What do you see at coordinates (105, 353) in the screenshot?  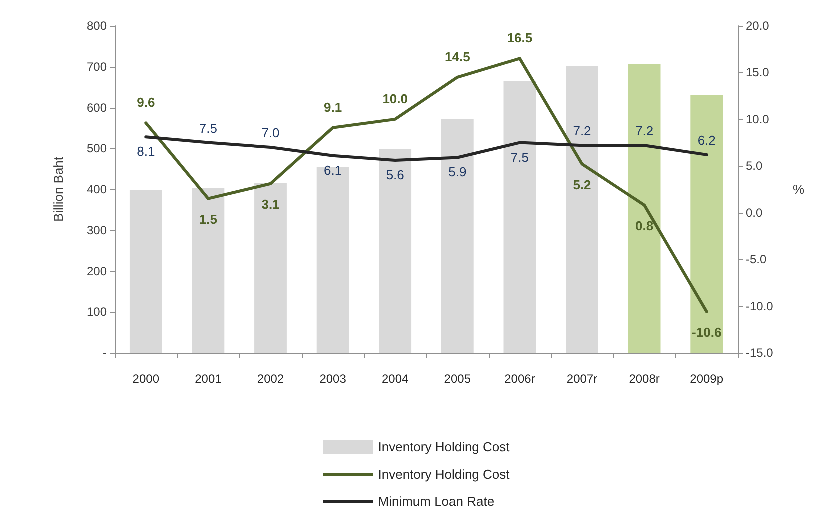 I see `y-tick-label: -` at bounding box center [105, 353].